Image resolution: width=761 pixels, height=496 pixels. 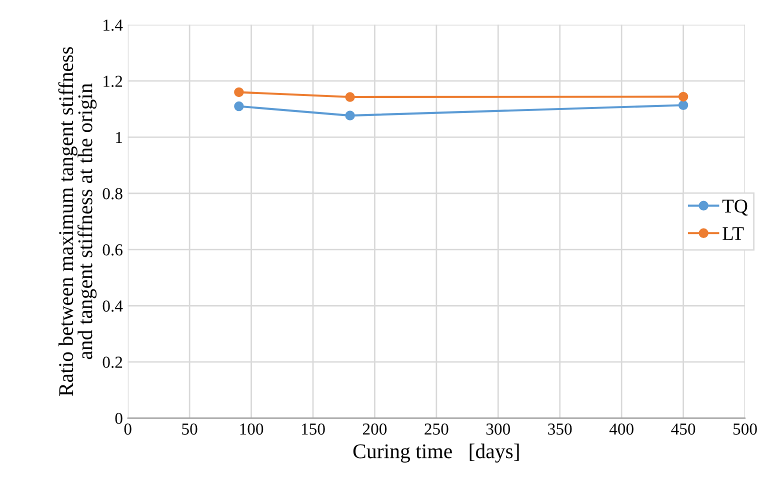 I want to click on x-tick-label: 200, so click(x=374, y=429).